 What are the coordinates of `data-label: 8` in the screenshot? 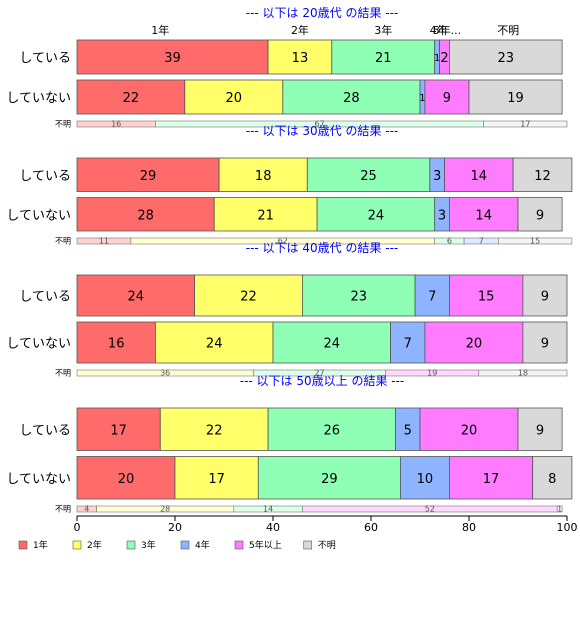 It's located at (552, 479).